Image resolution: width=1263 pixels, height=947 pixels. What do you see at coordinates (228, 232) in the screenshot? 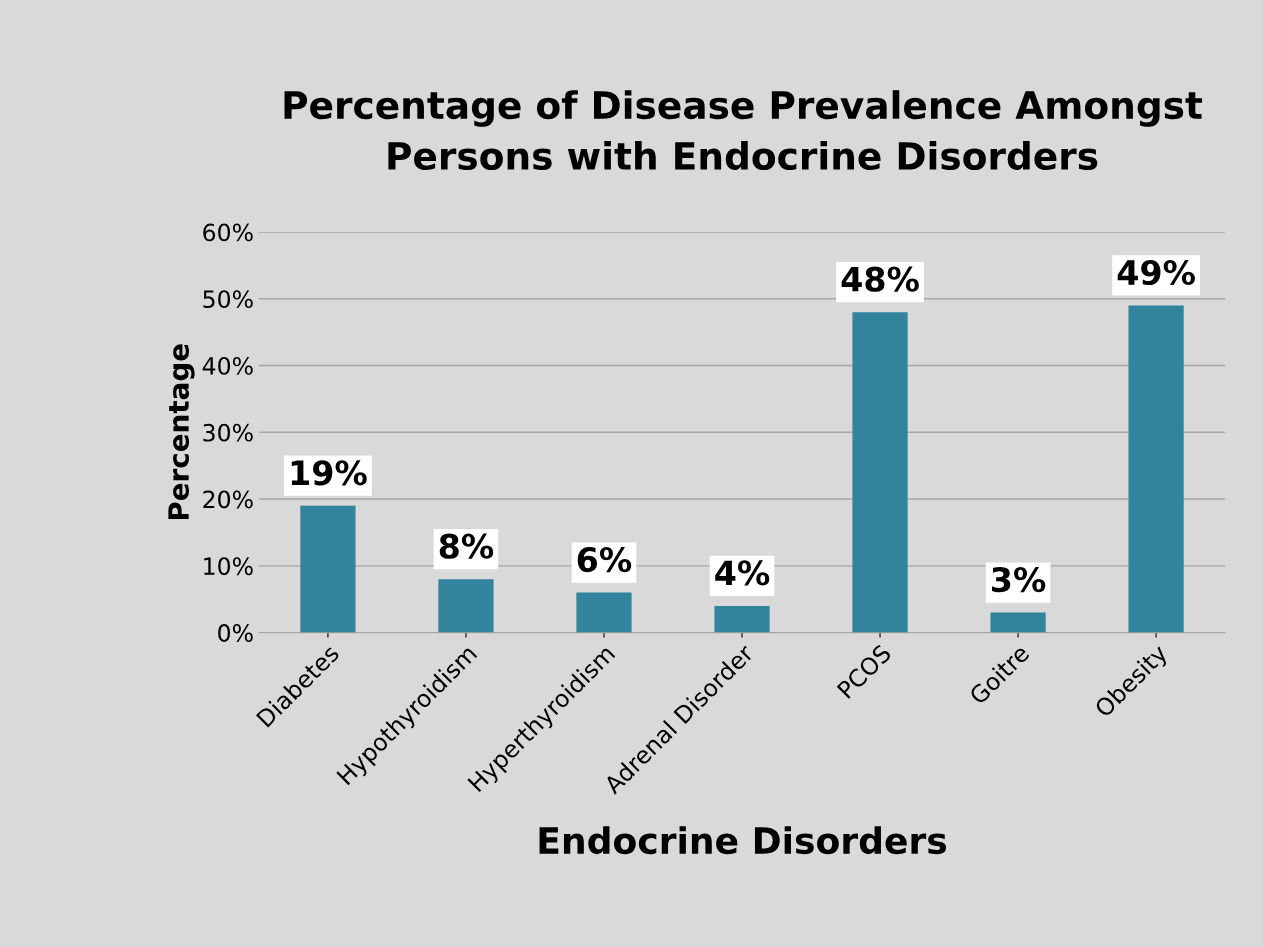
I see `y-tick-label: 60%` at bounding box center [228, 232].